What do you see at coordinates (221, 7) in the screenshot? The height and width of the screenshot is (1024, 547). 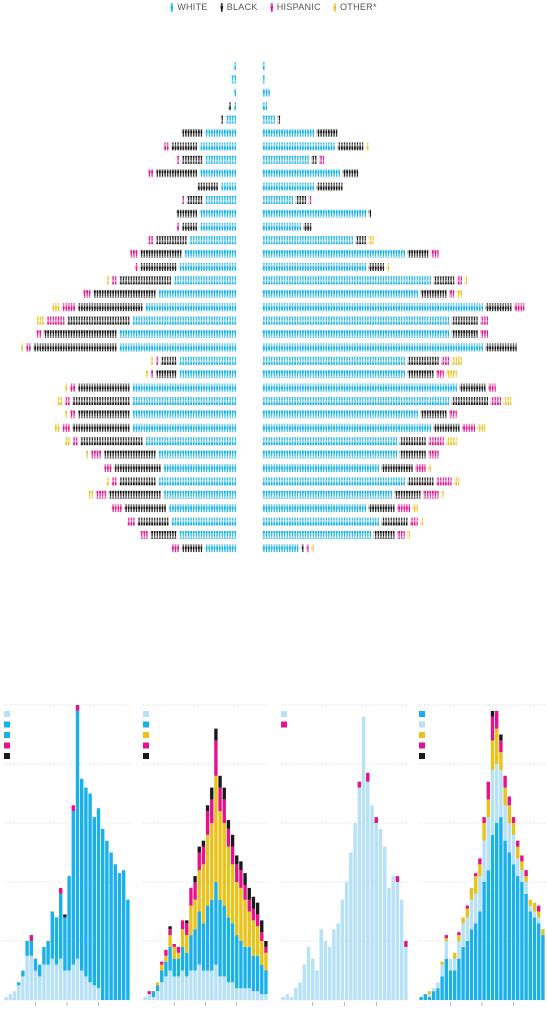 I see `legend-icon` at bounding box center [221, 7].